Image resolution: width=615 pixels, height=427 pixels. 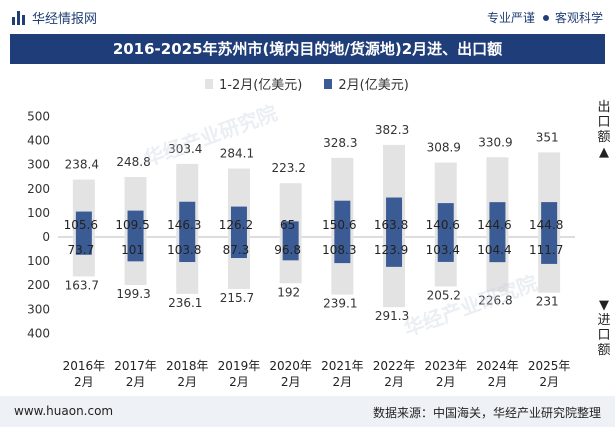 I want to click on label-jan-feb-export: 382.3, so click(x=392, y=130).